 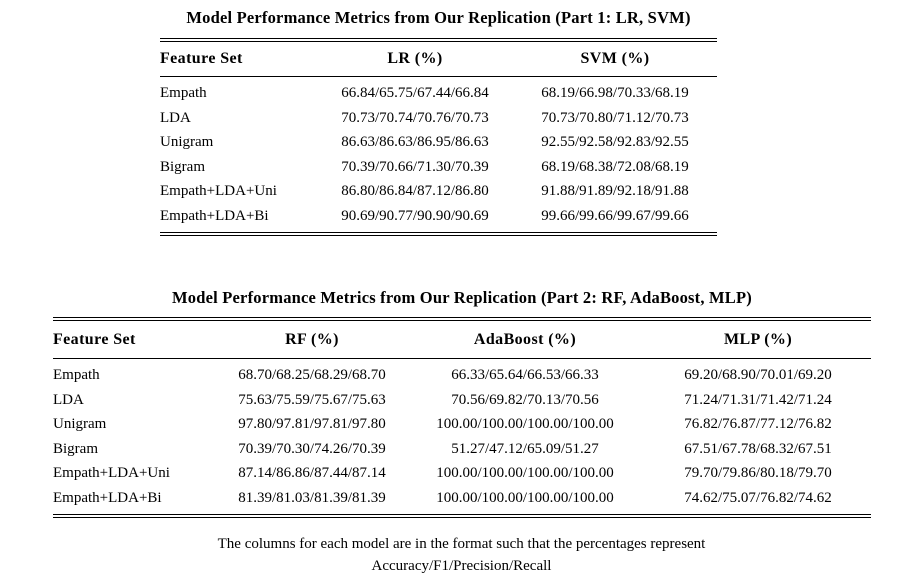 What do you see at coordinates (525, 399) in the screenshot?
I see `metrics-cell: 70.56/69.82/70.13/70.56` at bounding box center [525, 399].